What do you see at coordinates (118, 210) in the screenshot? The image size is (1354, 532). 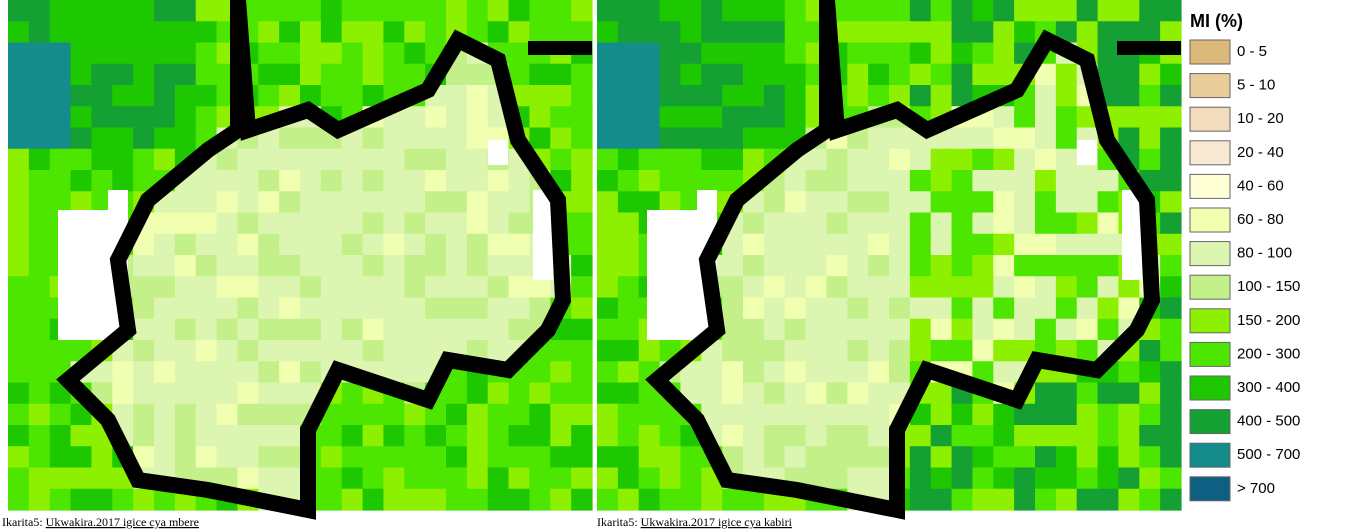 I see `no-data-area` at bounding box center [118, 210].